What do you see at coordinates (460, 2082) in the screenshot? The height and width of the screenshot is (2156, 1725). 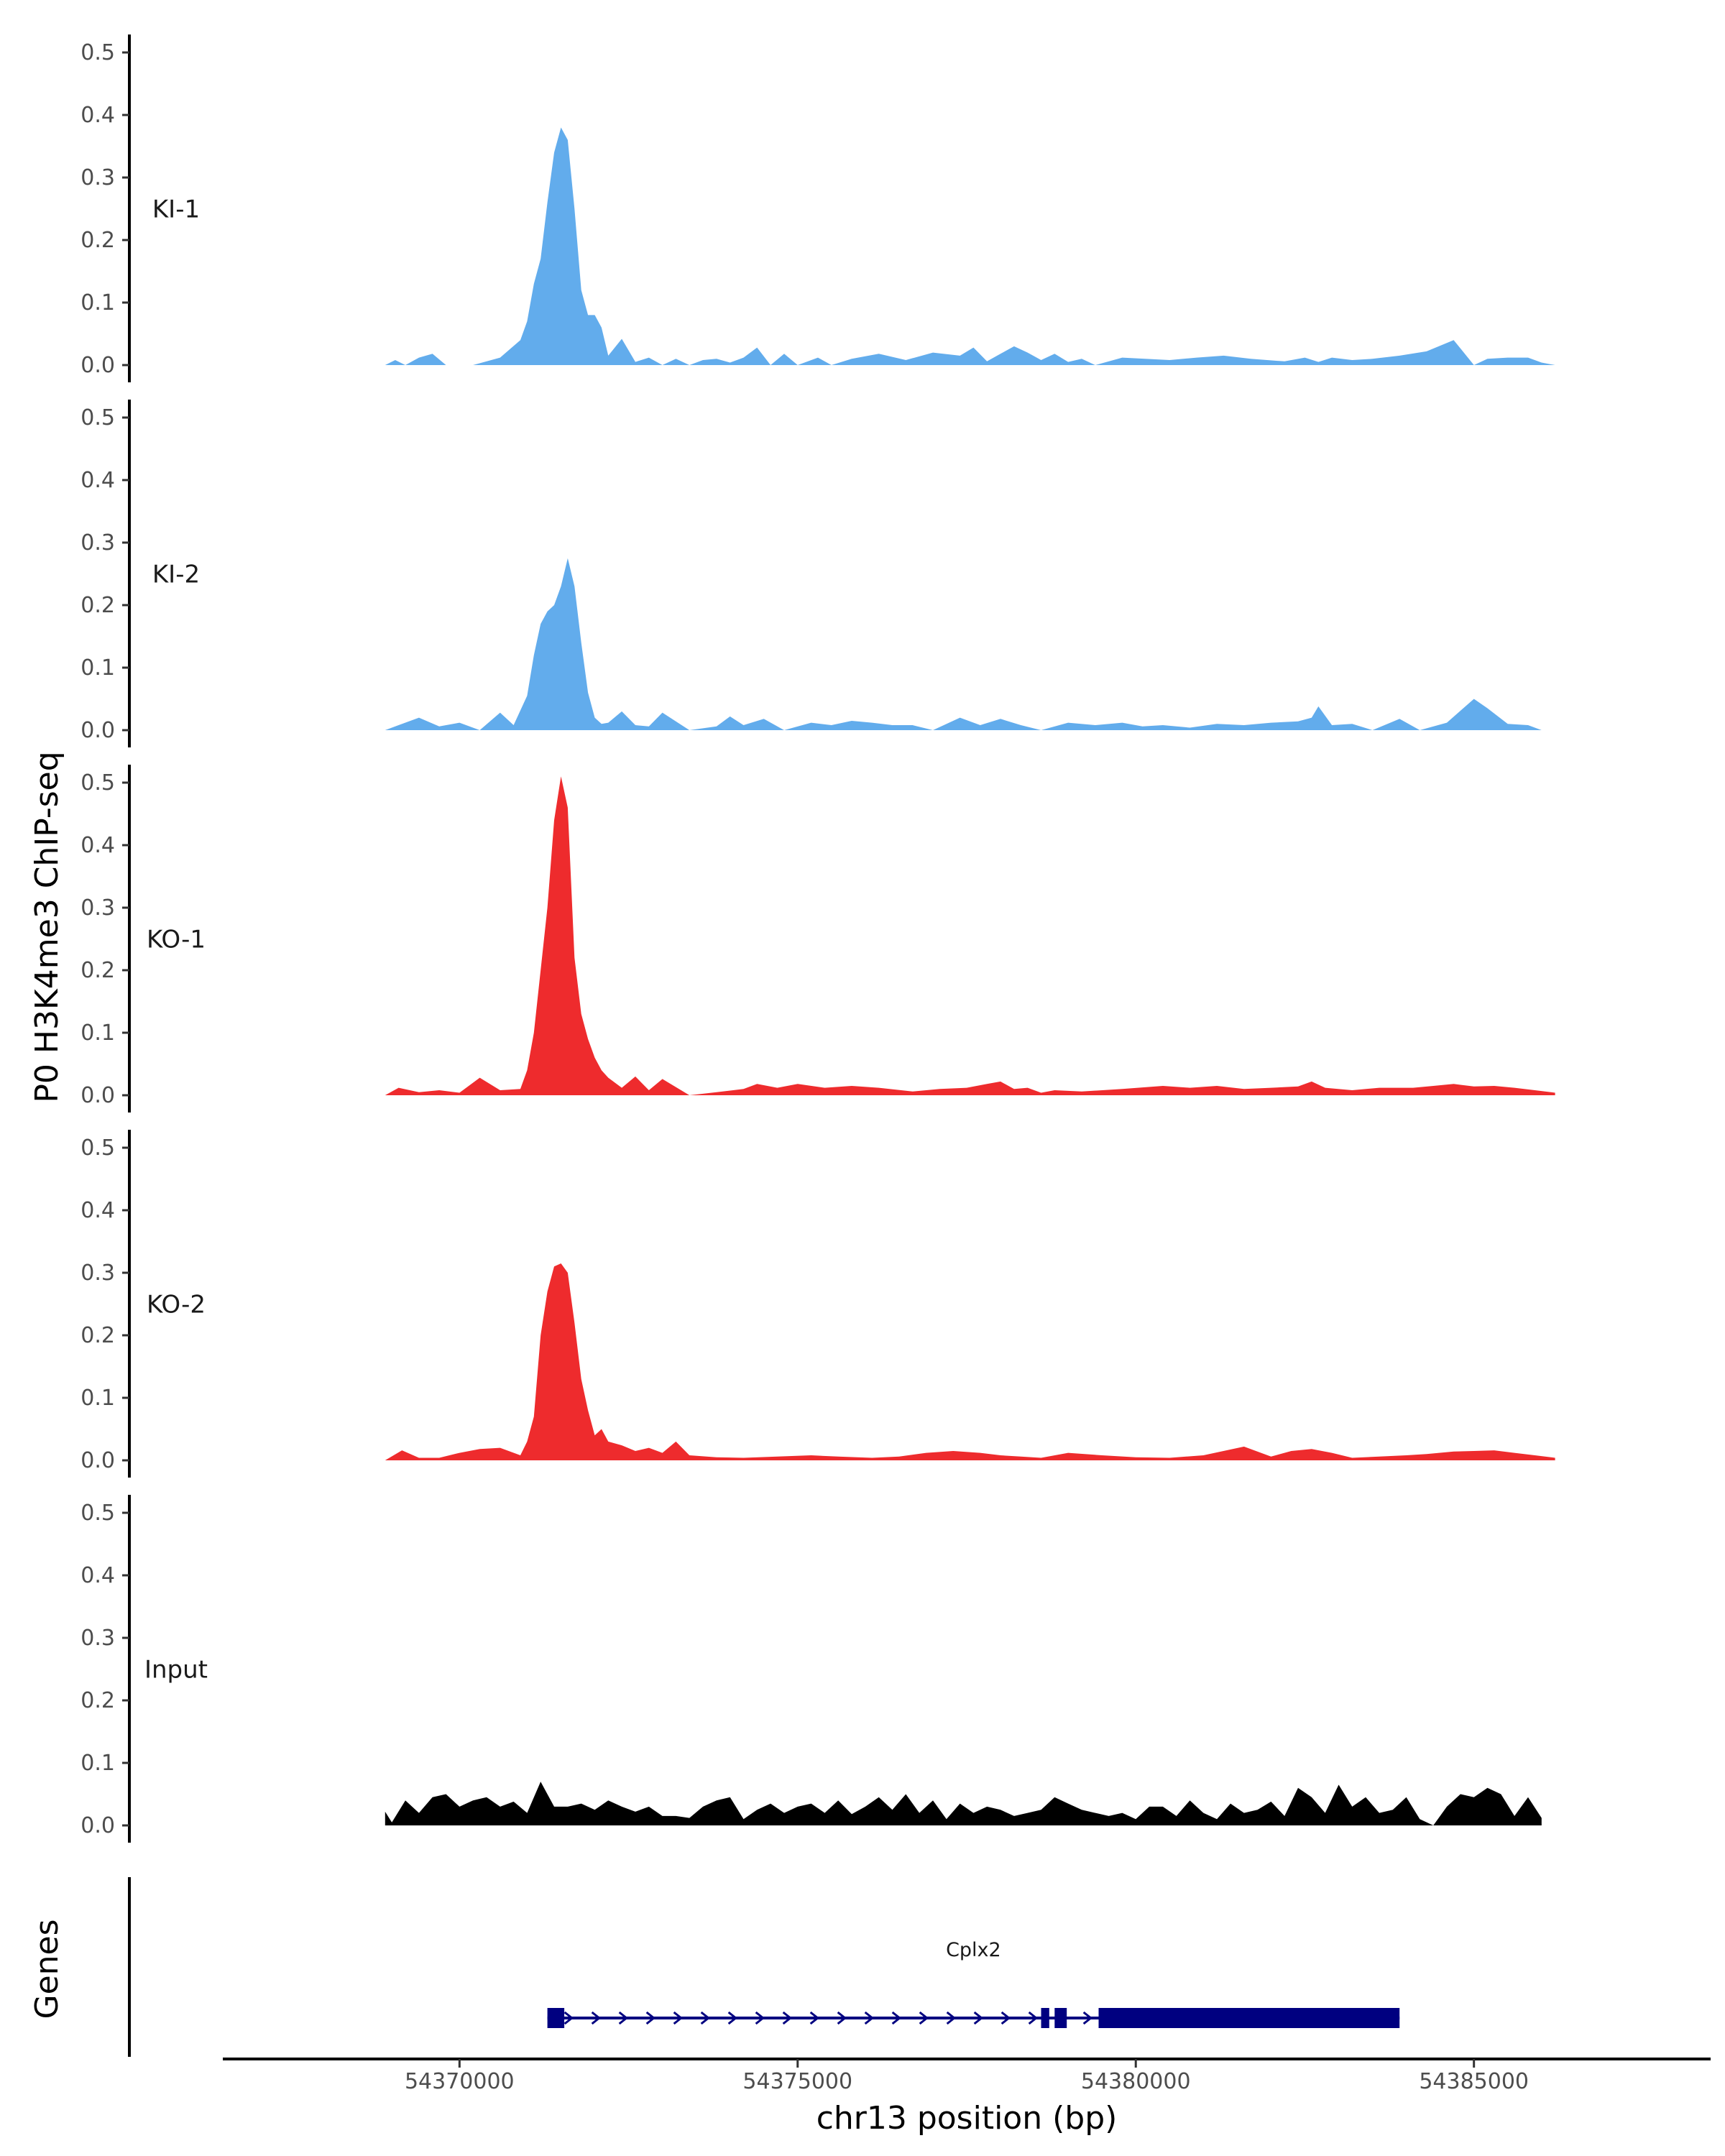 I see `x-tick-label: 54370000` at bounding box center [460, 2082].